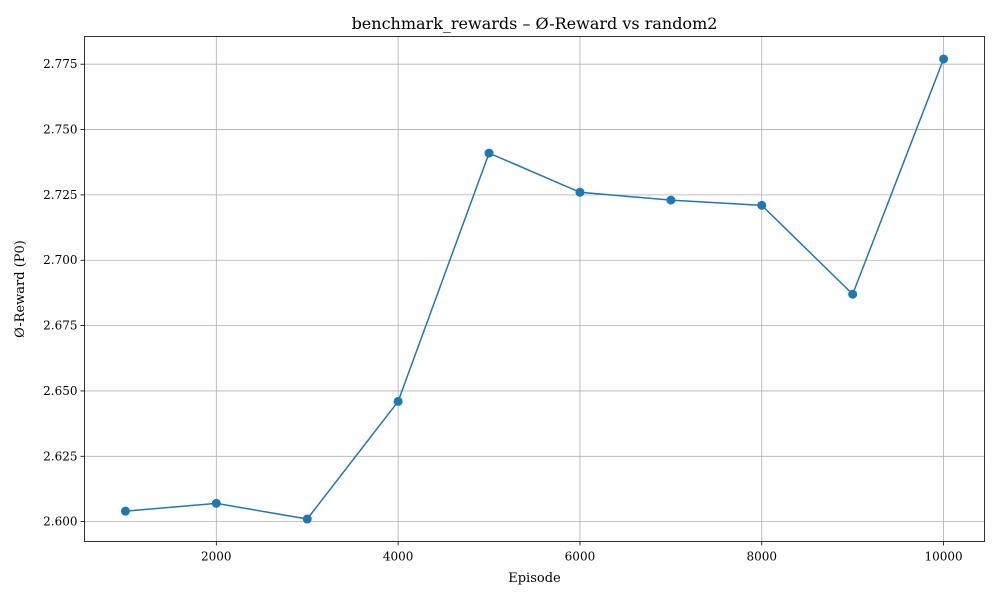 This screenshot has width=1000, height=600. Describe the element at coordinates (535, 23) in the screenshot. I see `chart-title: benchmark_rewards – Ø-Reward vs random2` at that location.